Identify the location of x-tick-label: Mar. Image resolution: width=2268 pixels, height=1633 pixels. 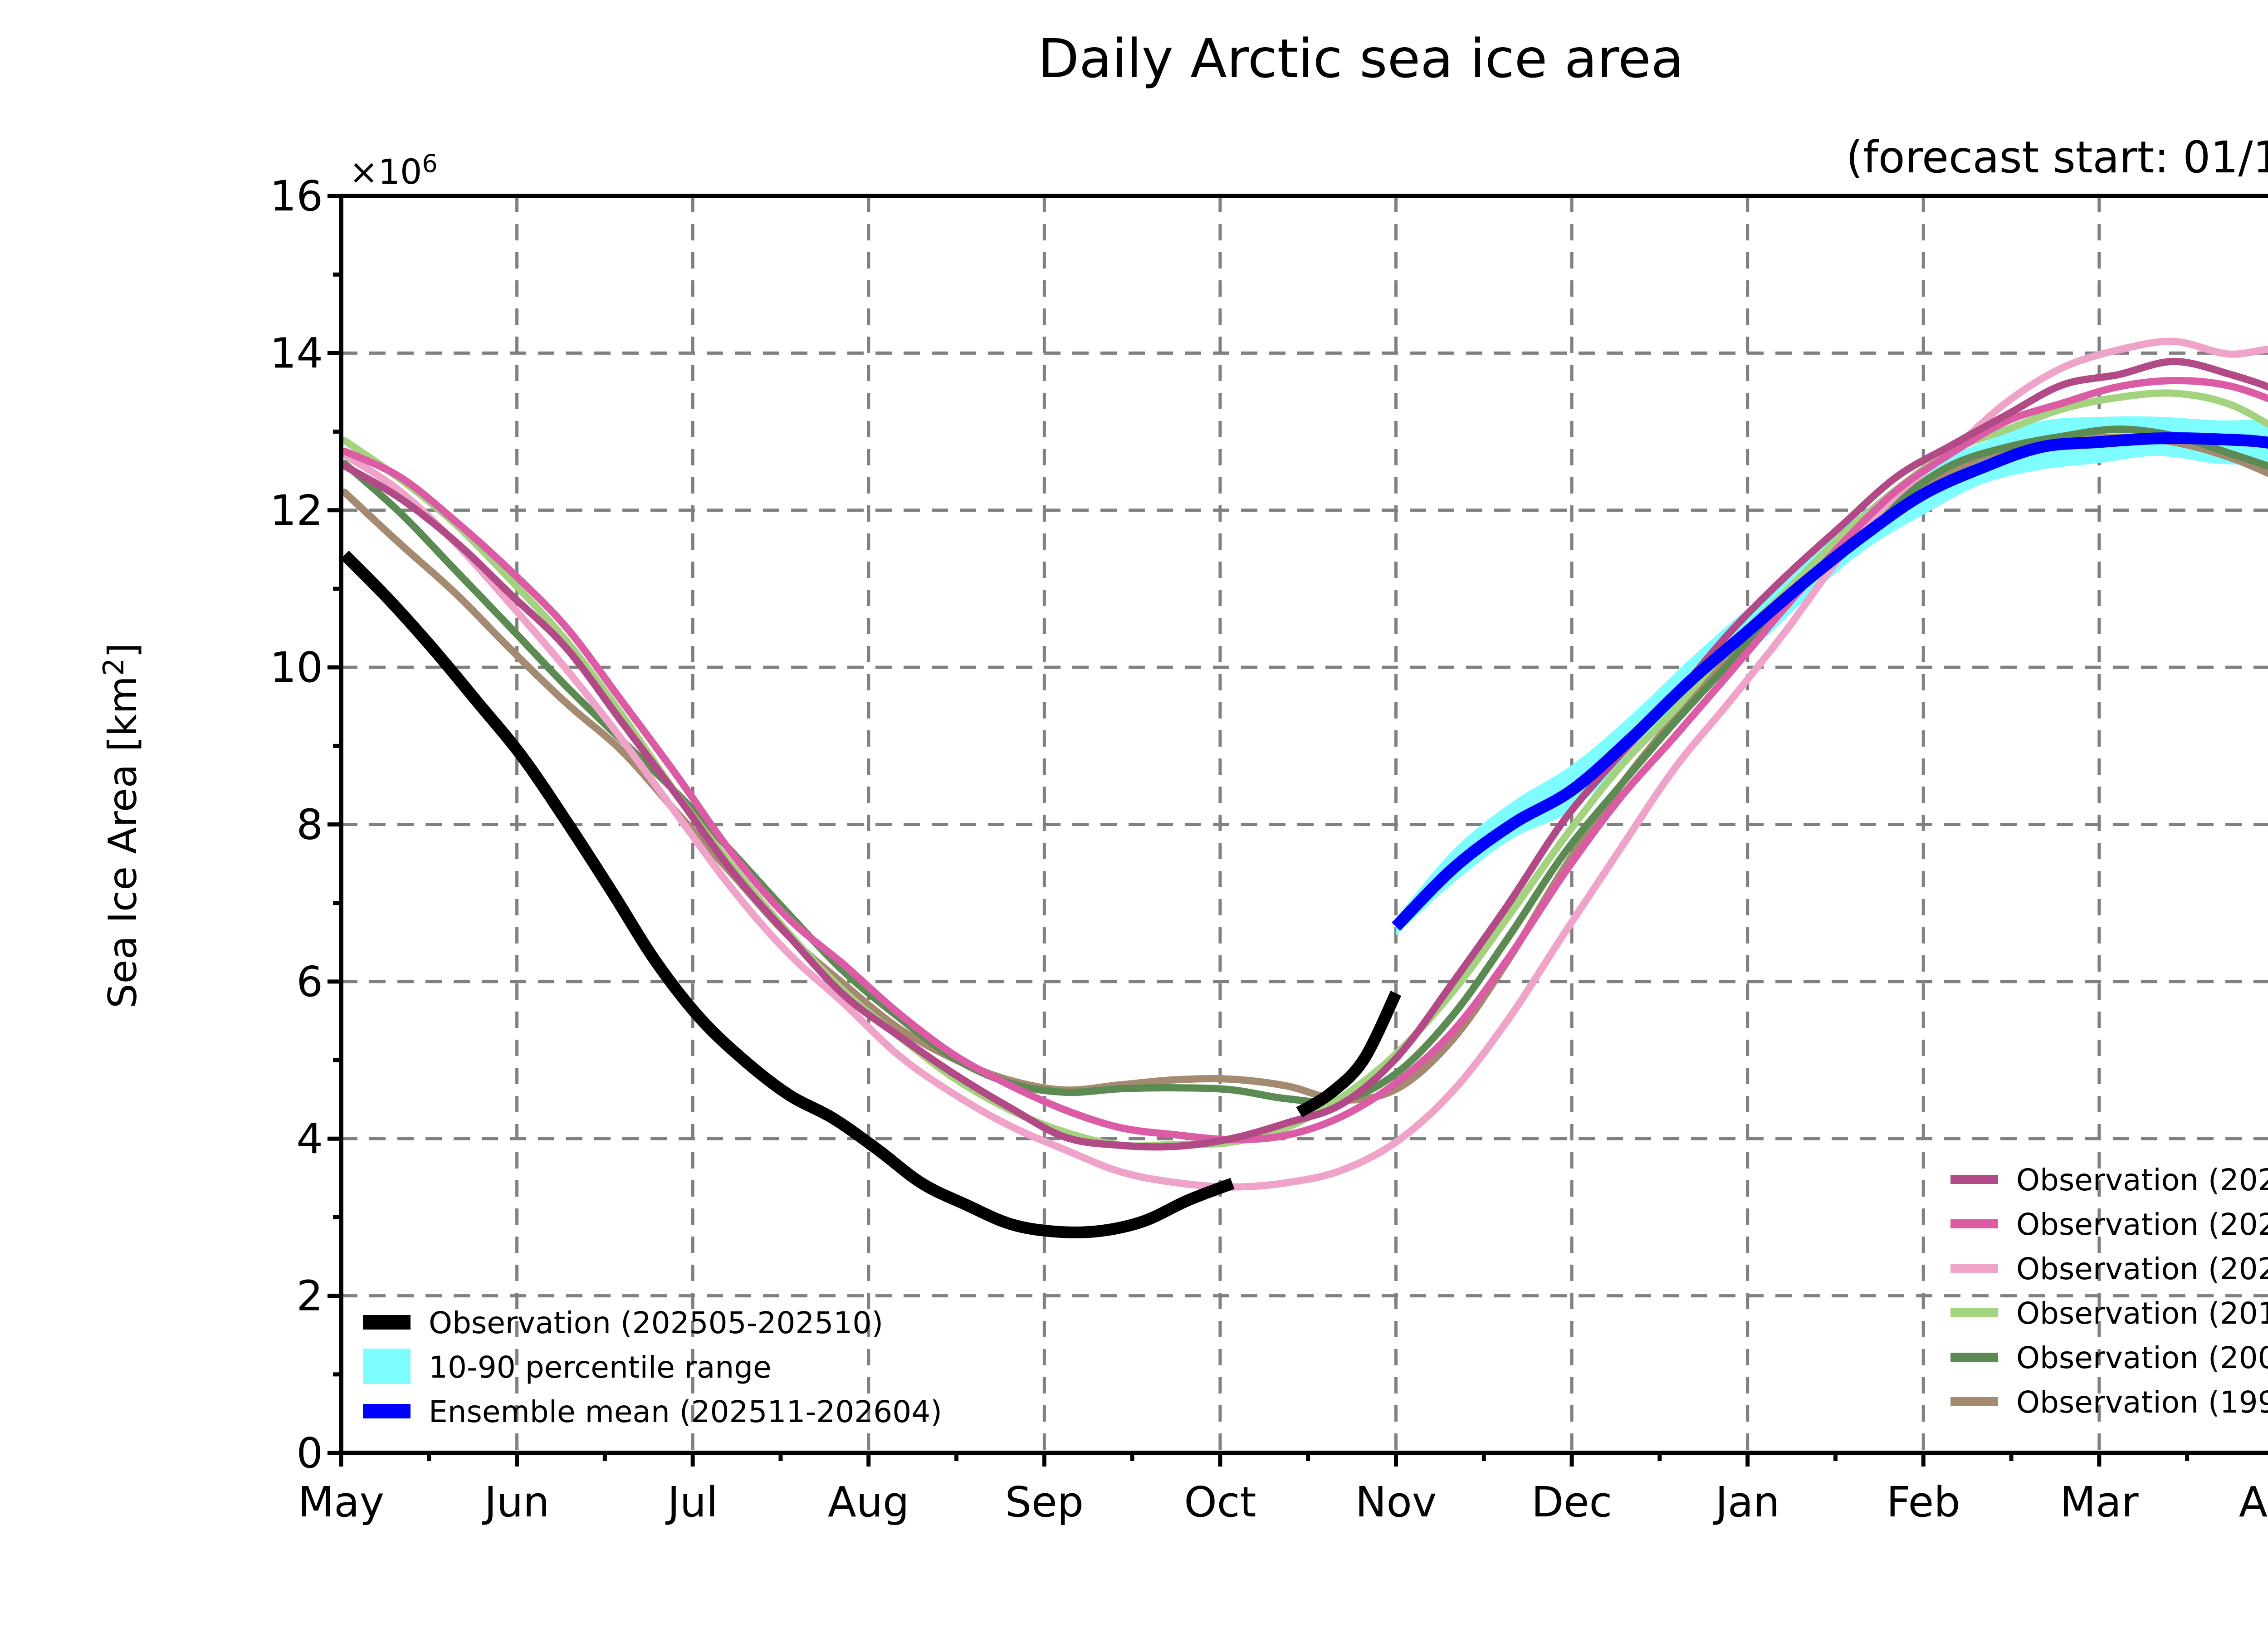
(2099, 1502).